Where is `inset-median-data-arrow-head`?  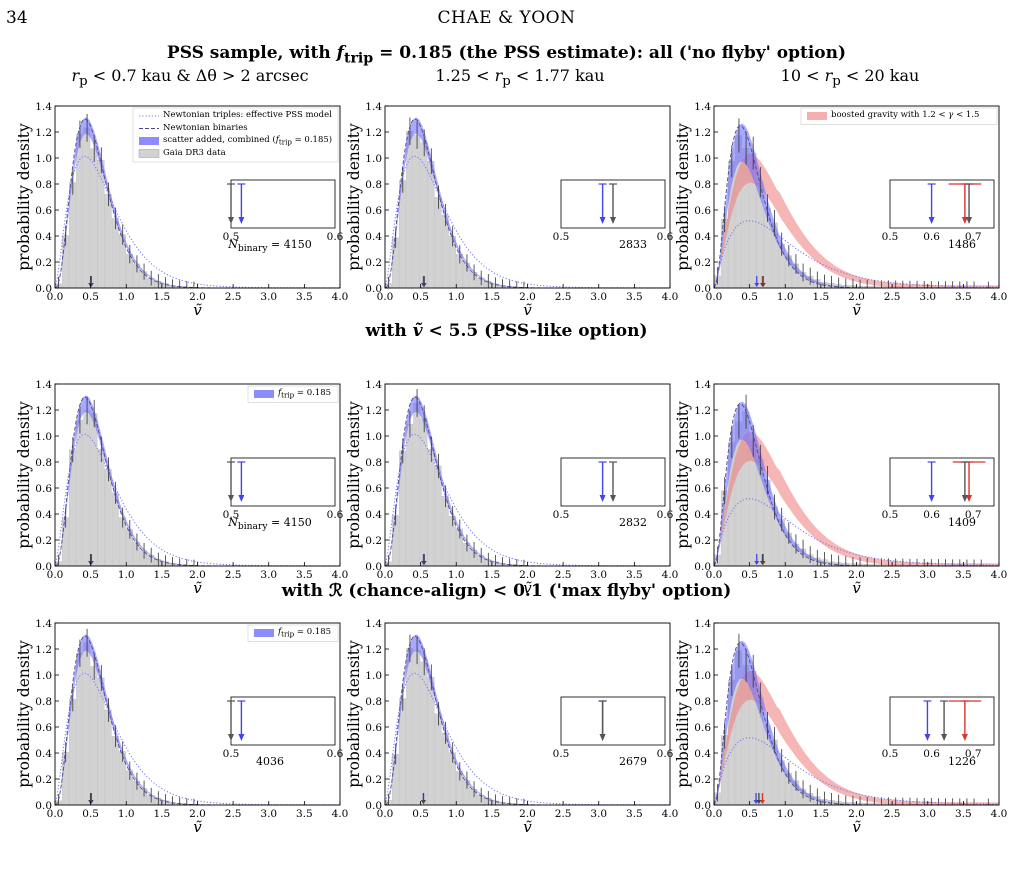
inset-median-data-arrow-head is located at coordinates (944, 737).